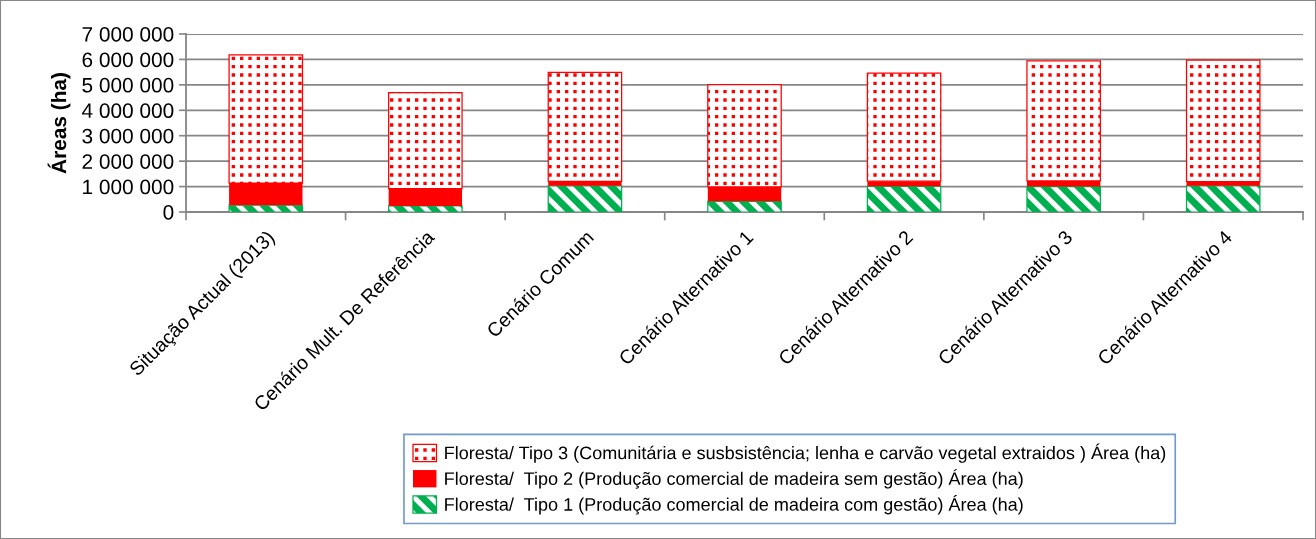  I want to click on y-tick-label: 7 000 000, so click(128, 34).